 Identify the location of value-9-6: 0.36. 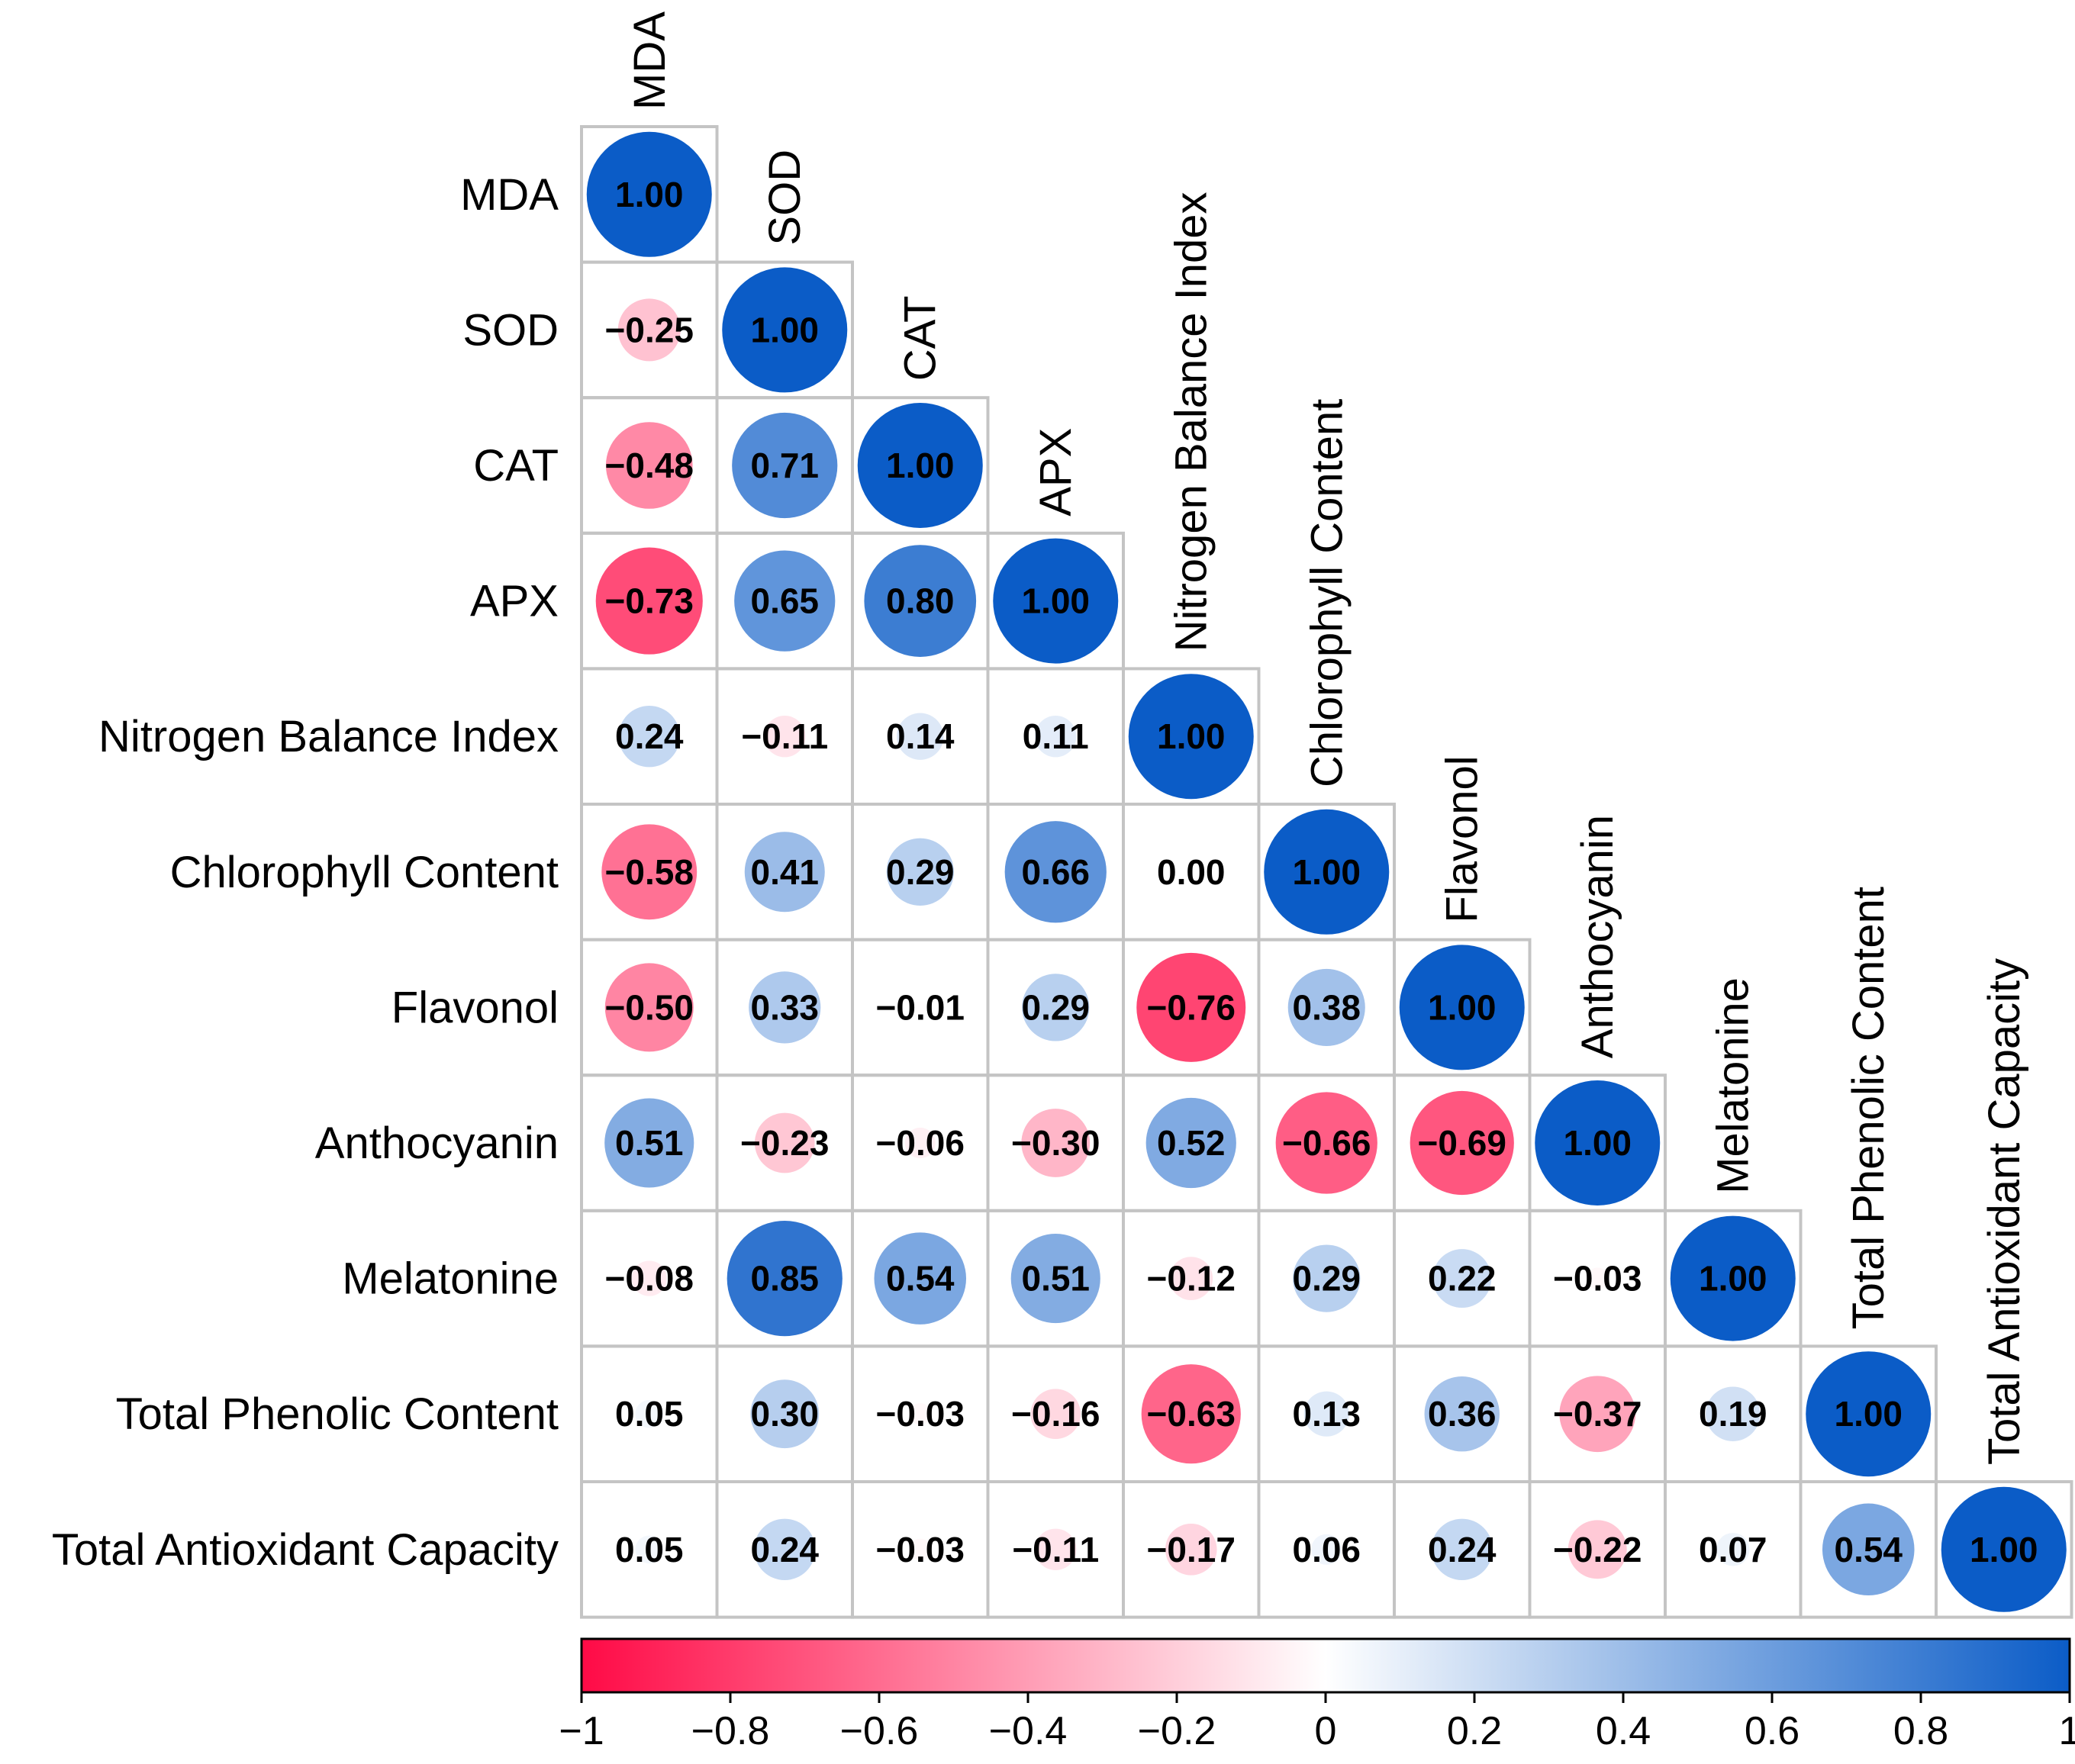
(1462, 1414).